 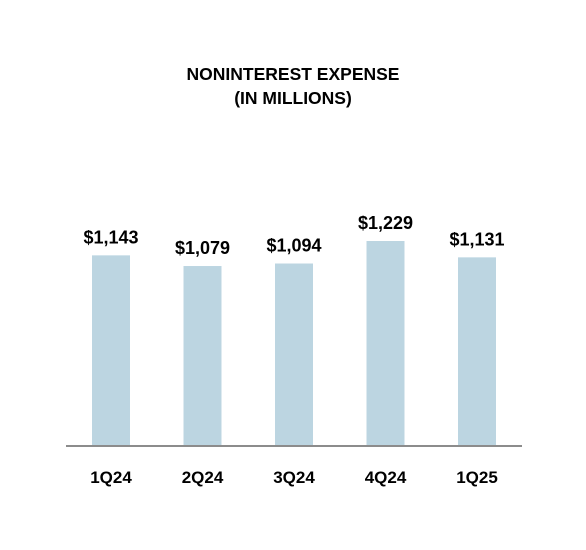 I want to click on value-label-3q24: $1,094, so click(x=293, y=246).